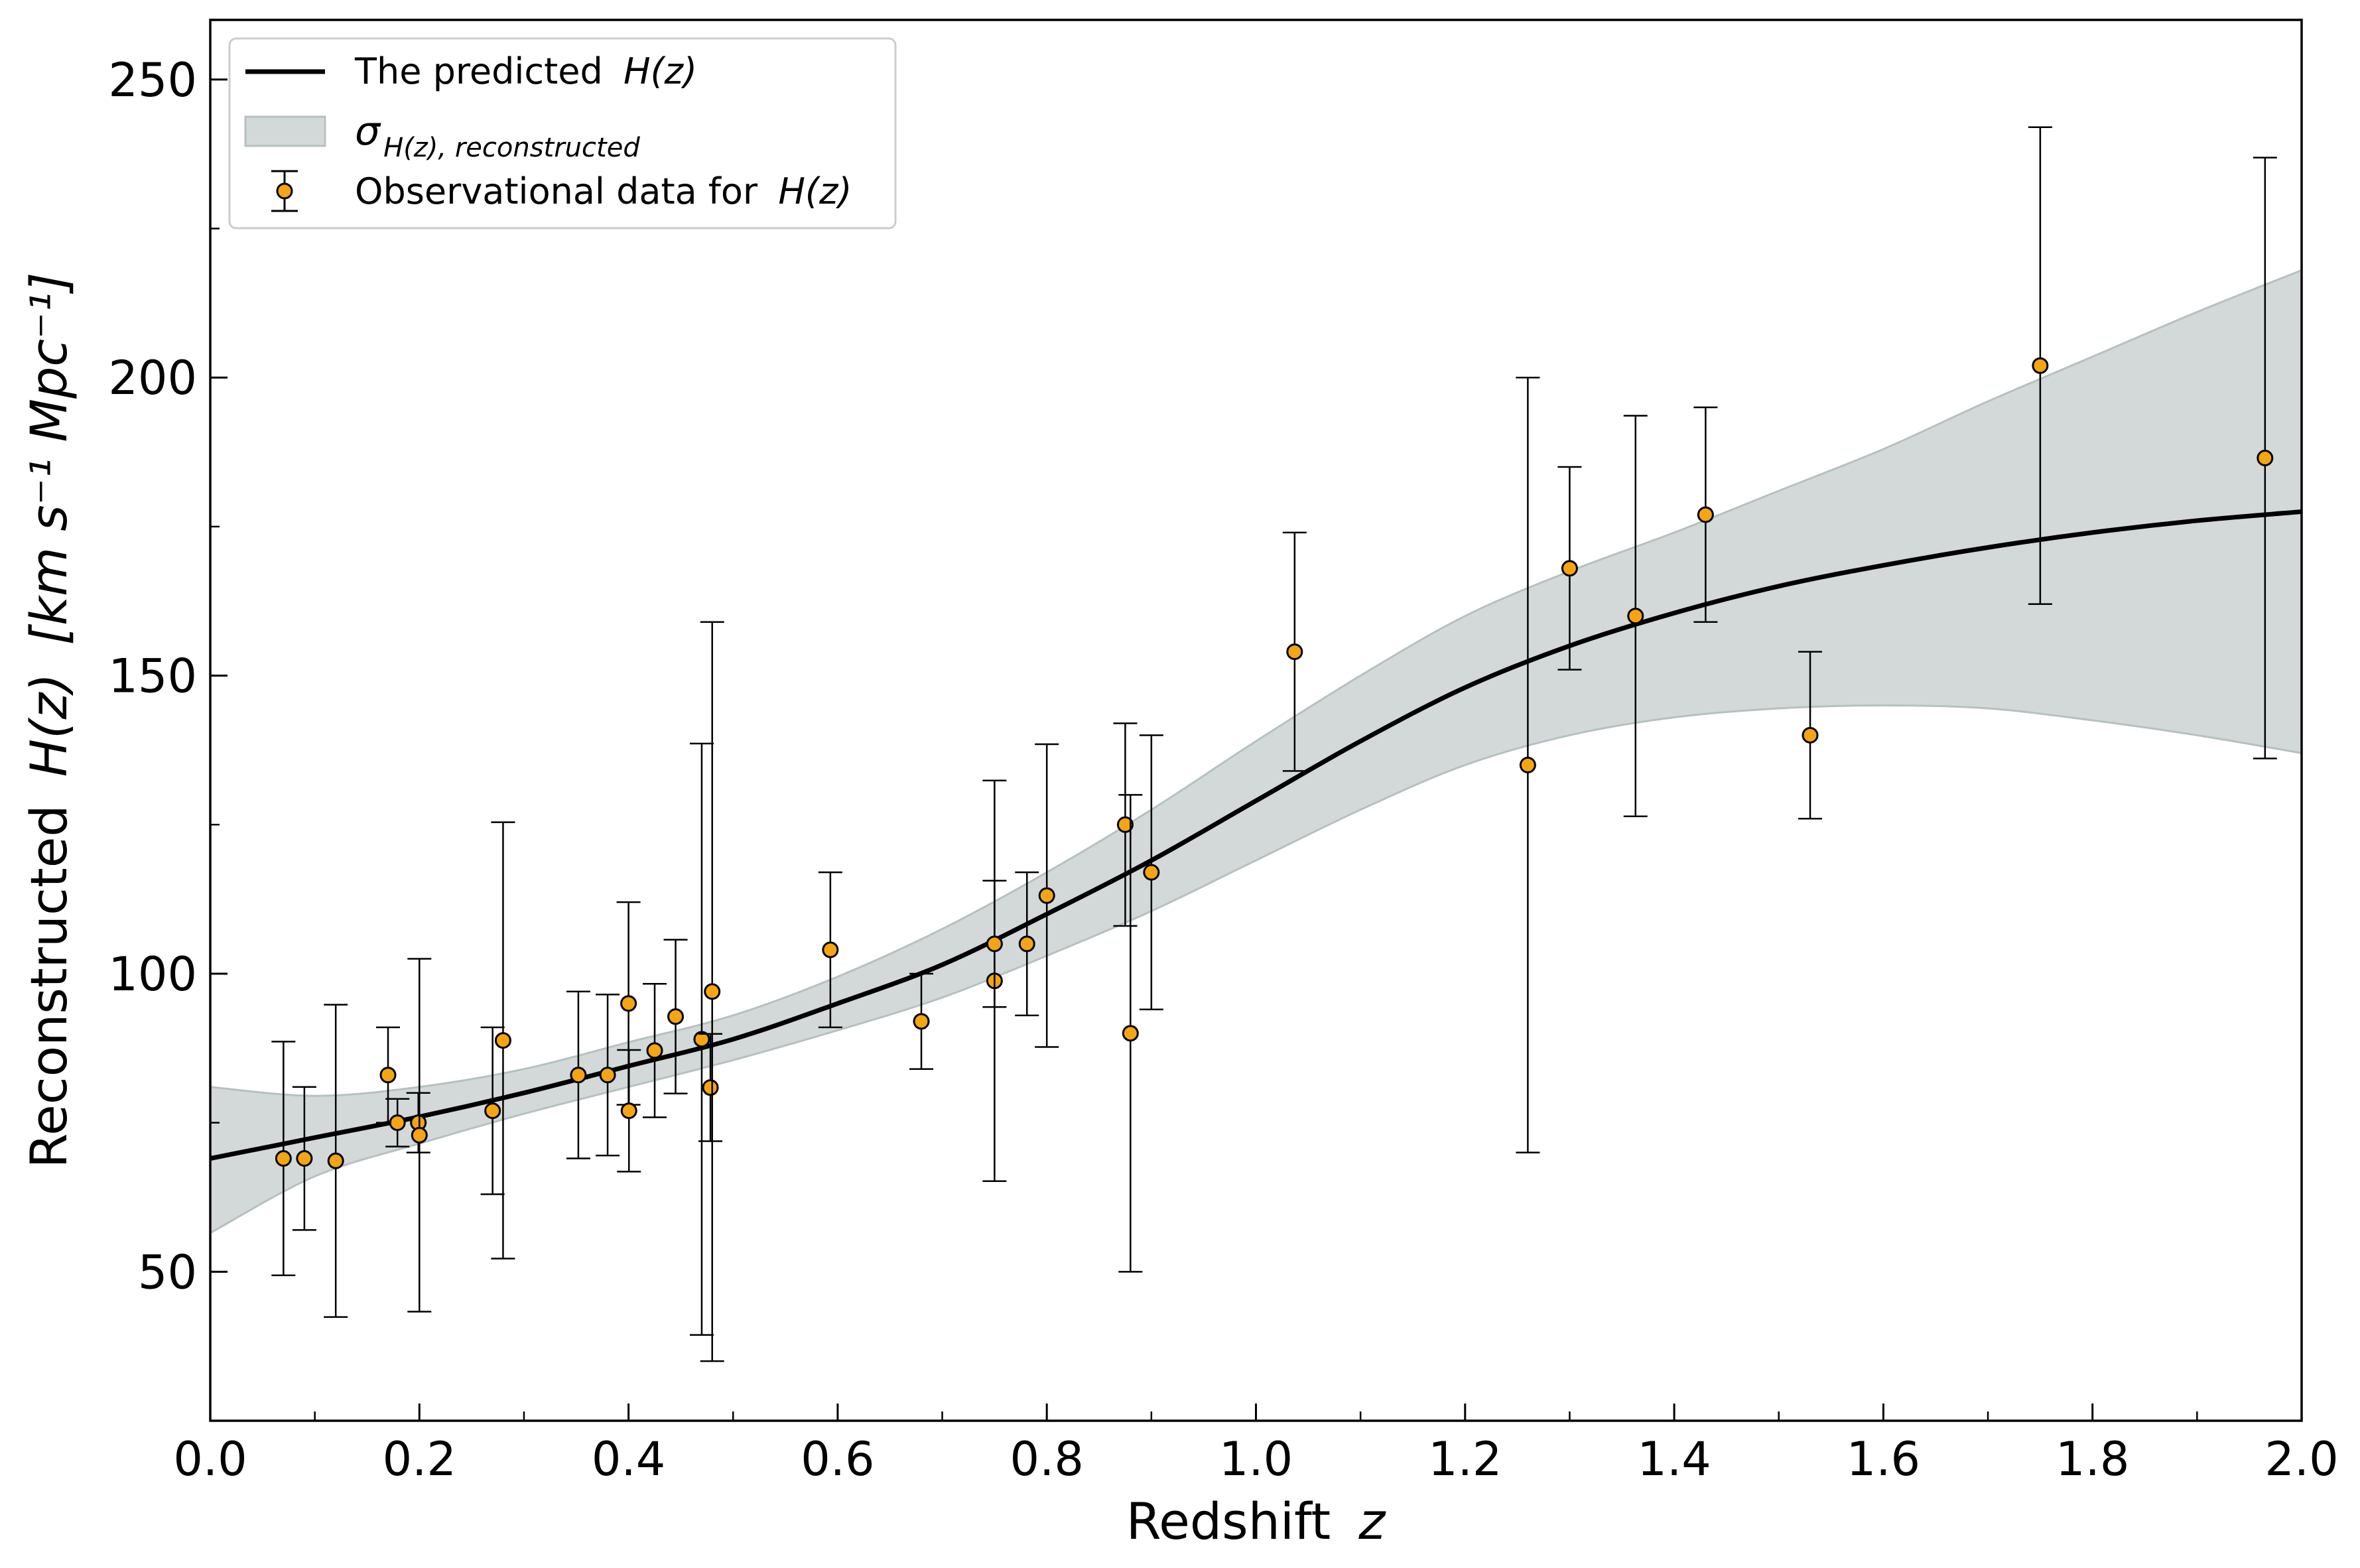  Describe the element at coordinates (837, 1459) in the screenshot. I see `x-tick-label: 0.6` at that location.